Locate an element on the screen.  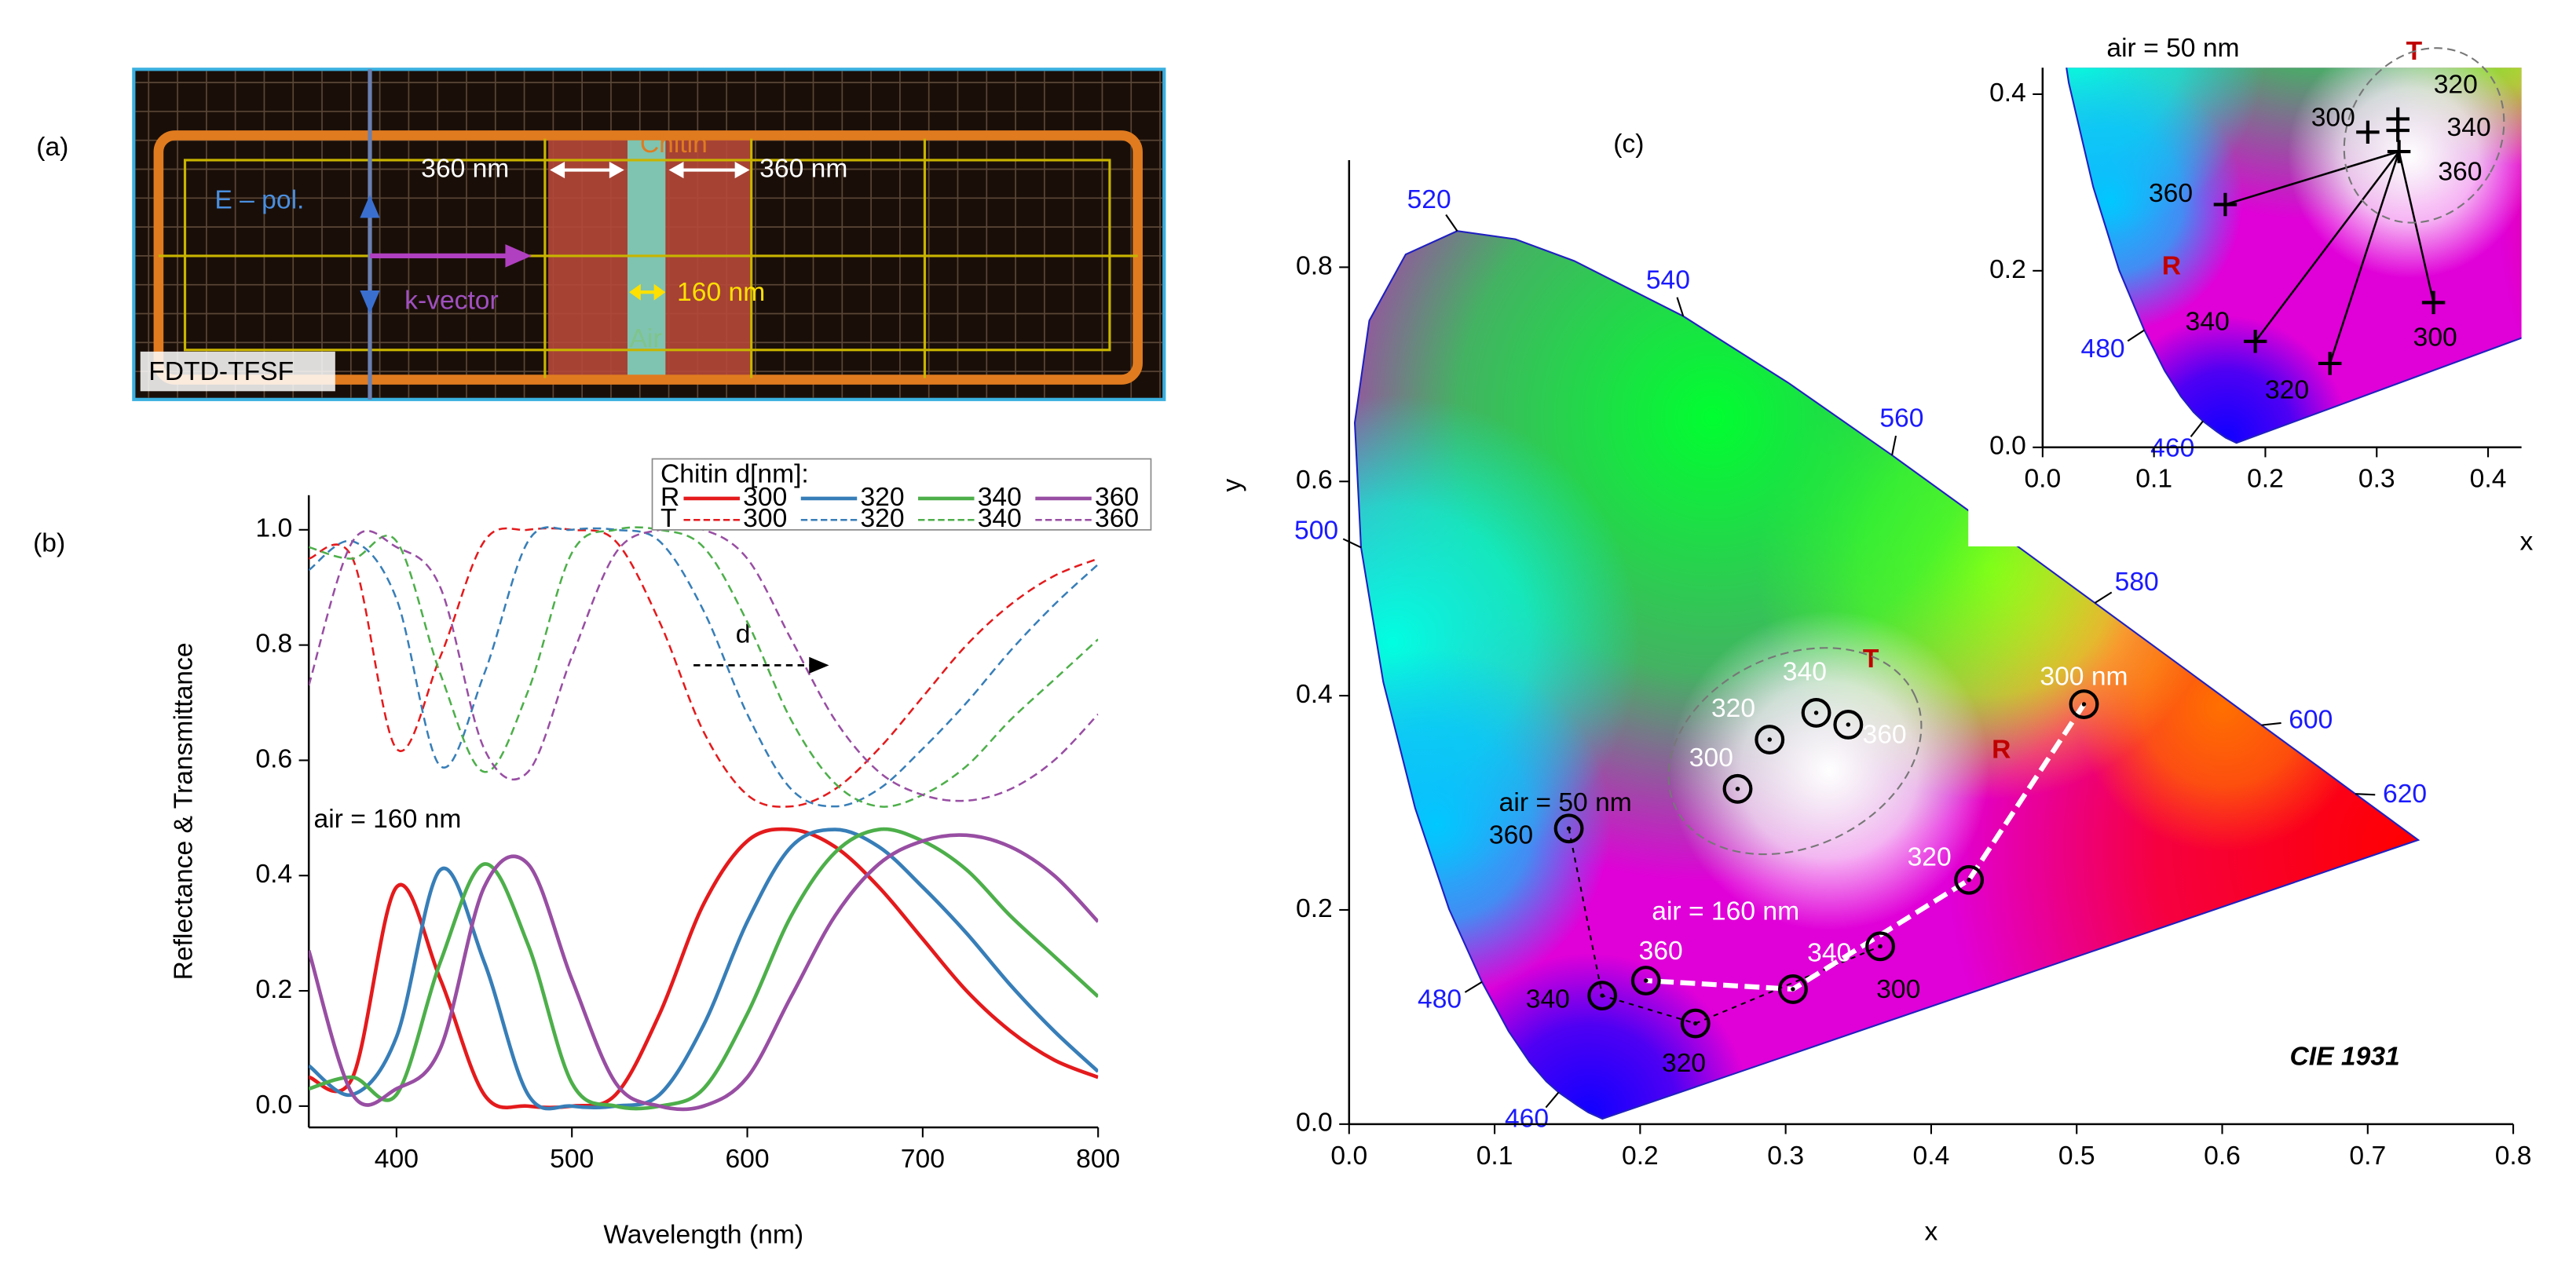
wavelength-label: 520 is located at coordinates (1429, 199).